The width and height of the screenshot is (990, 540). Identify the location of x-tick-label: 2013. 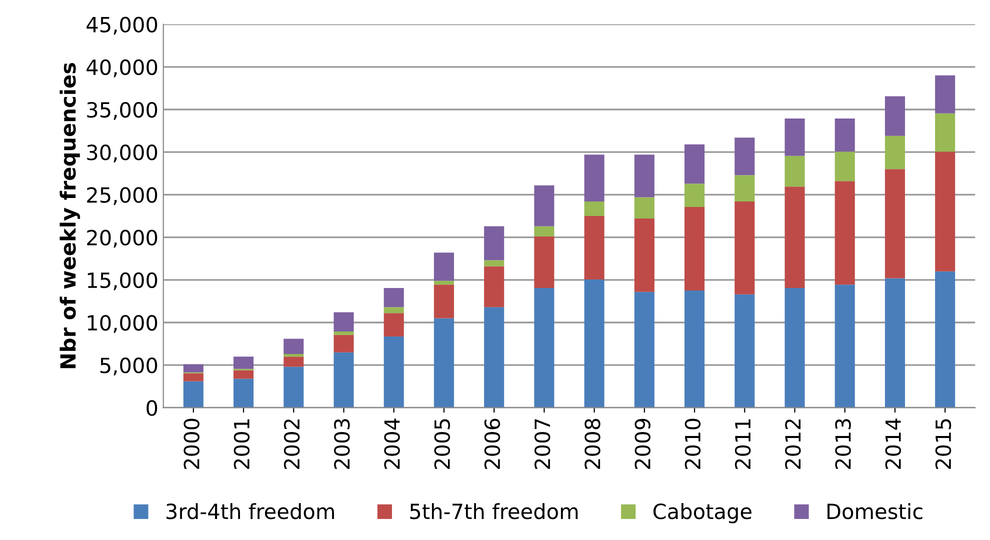
(843, 444).